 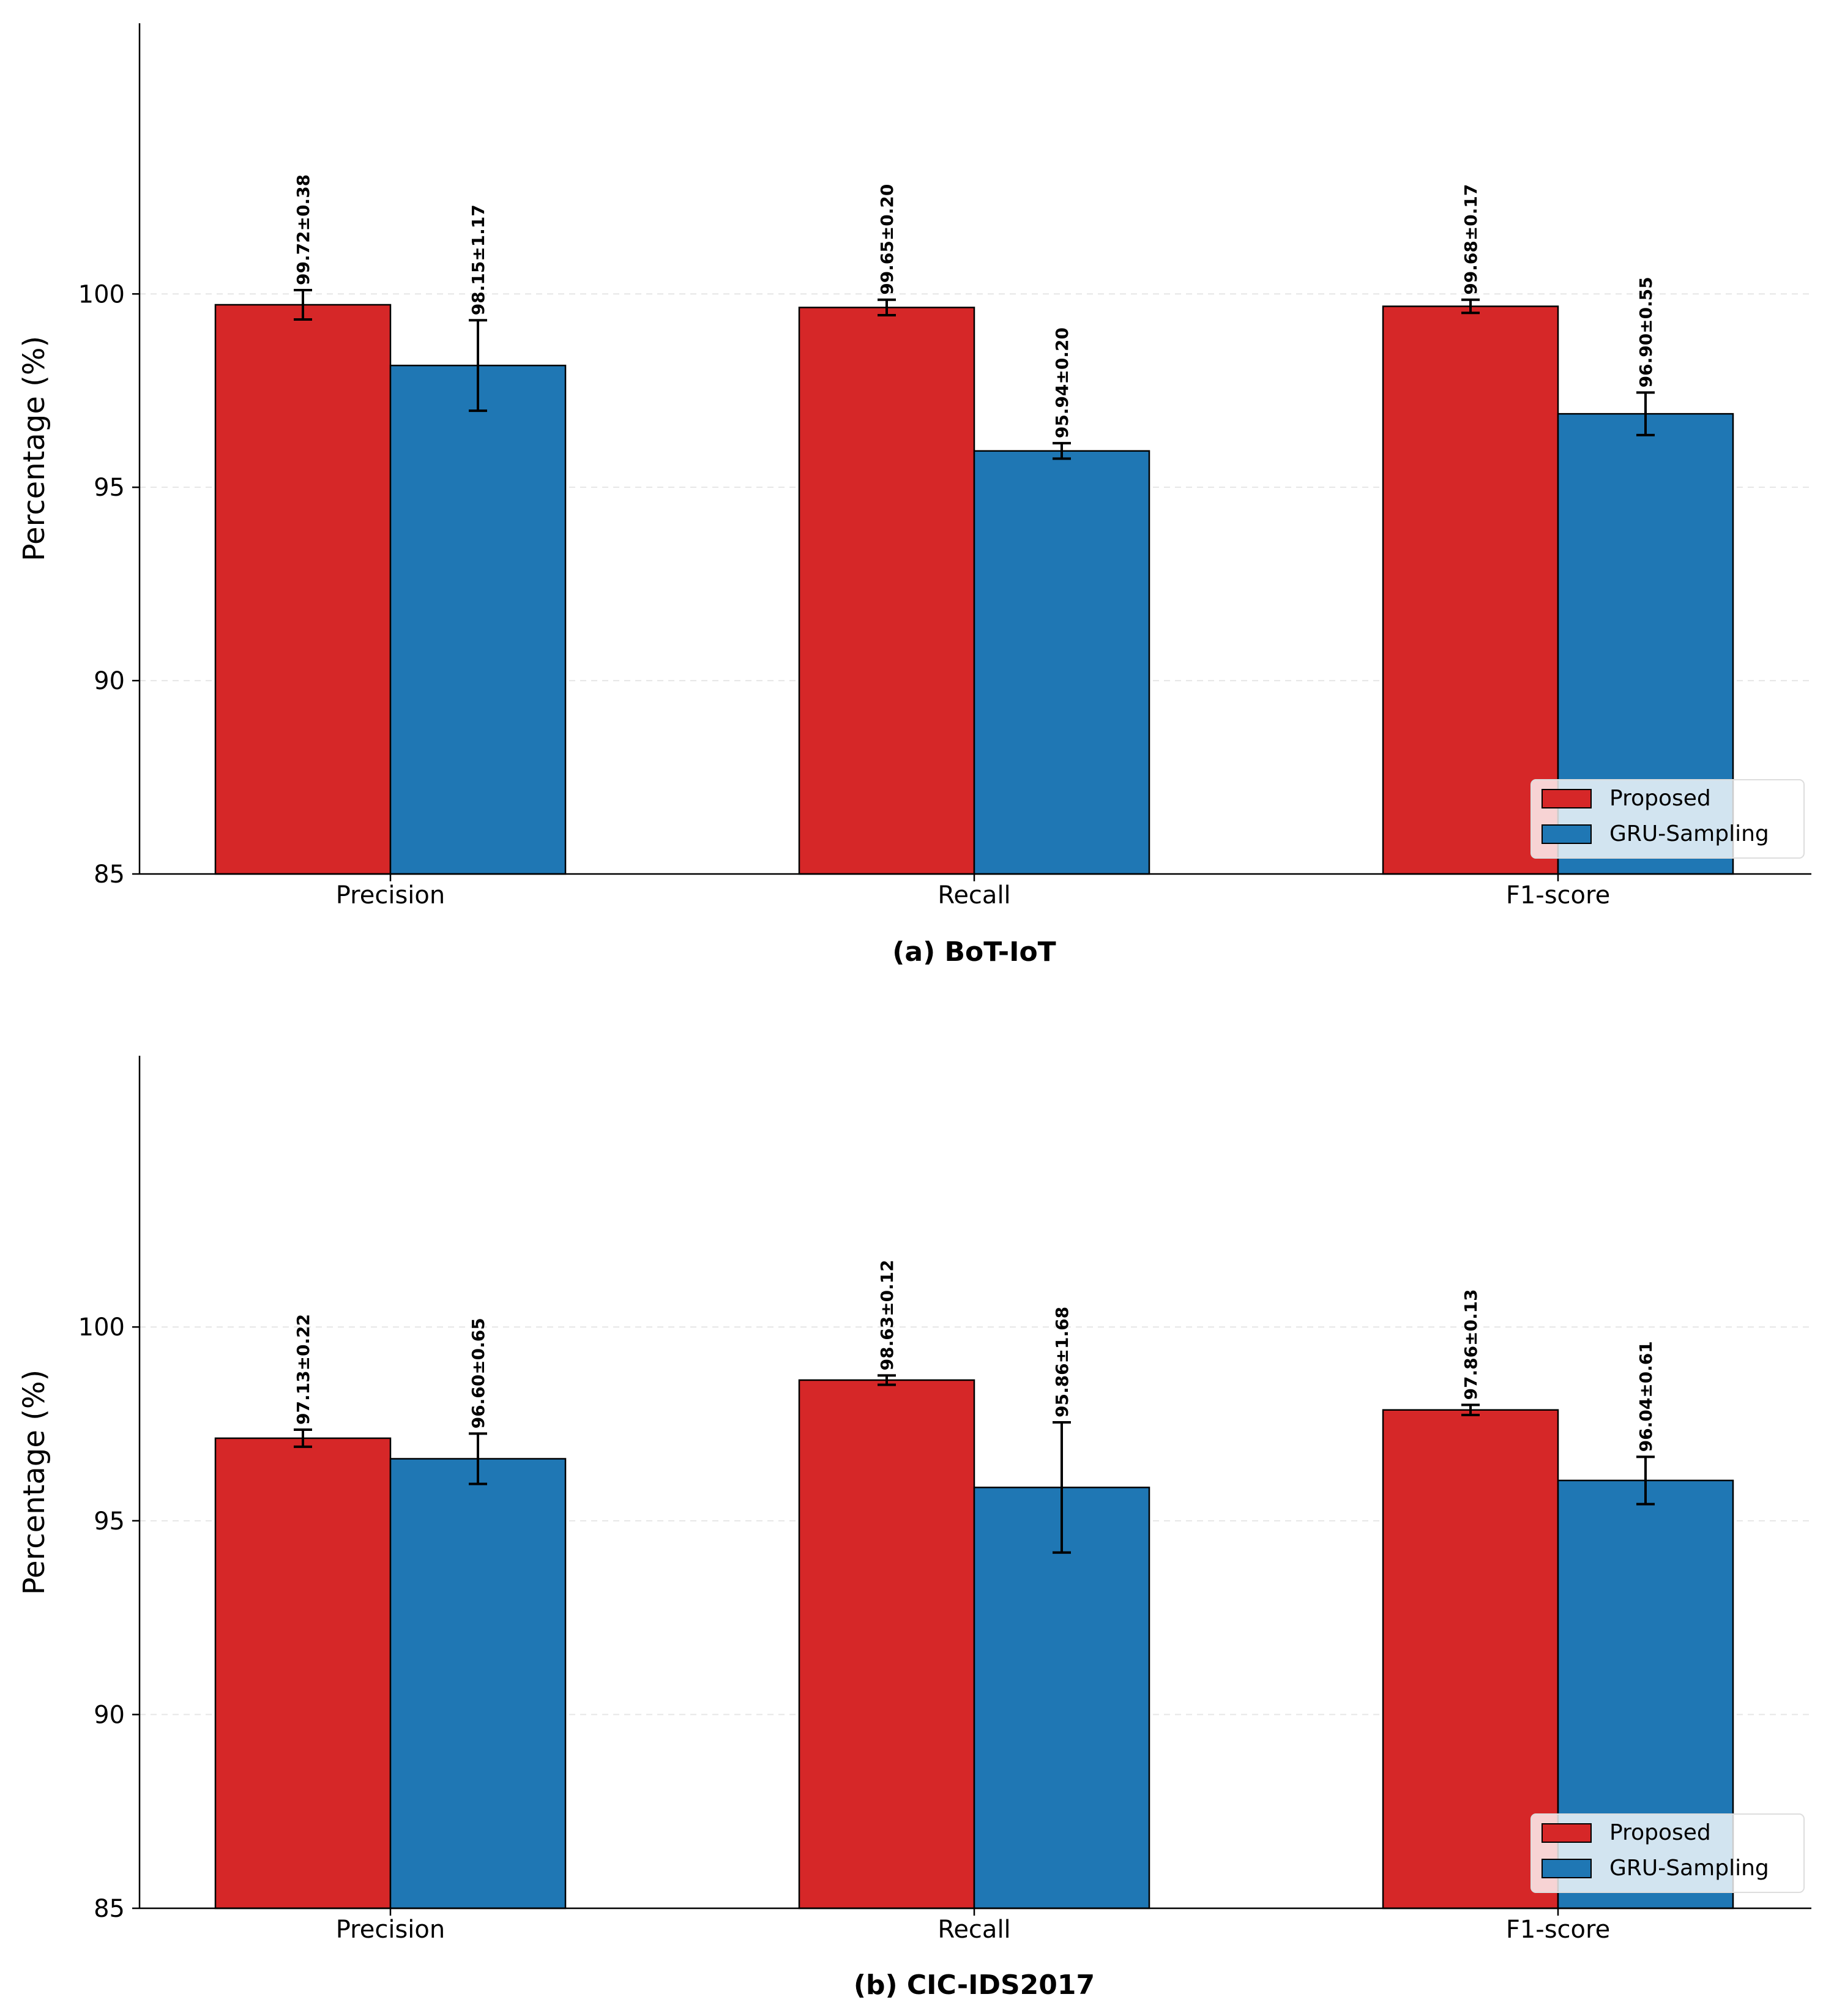 What do you see at coordinates (1062, 382) in the screenshot?
I see `data-label: 95.94±0.20` at bounding box center [1062, 382].